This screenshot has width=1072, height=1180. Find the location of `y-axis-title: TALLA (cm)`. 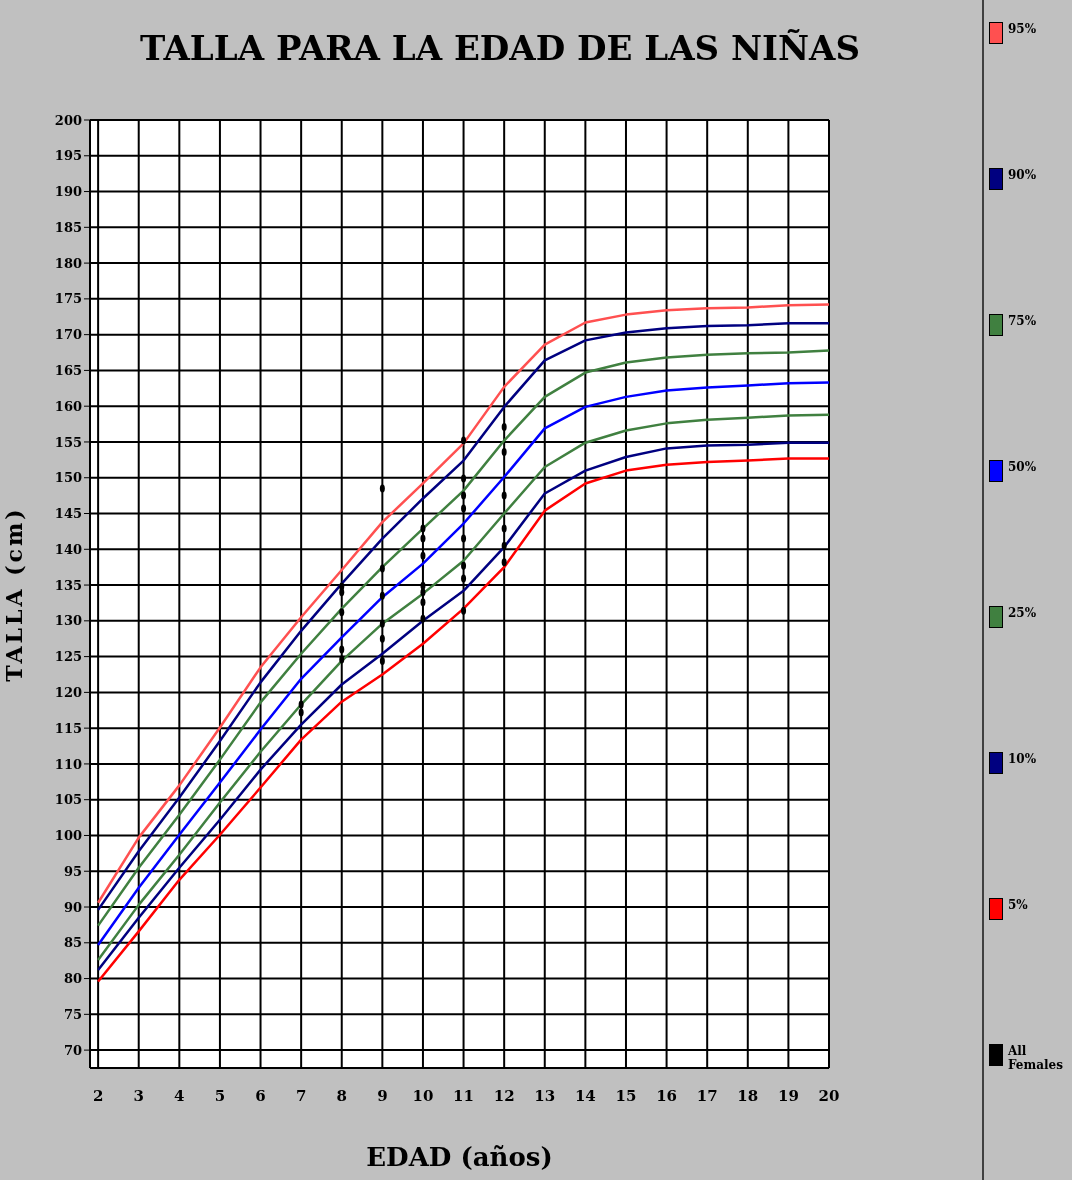

y-axis-title: TALLA (cm) is located at coordinates (13, 594).